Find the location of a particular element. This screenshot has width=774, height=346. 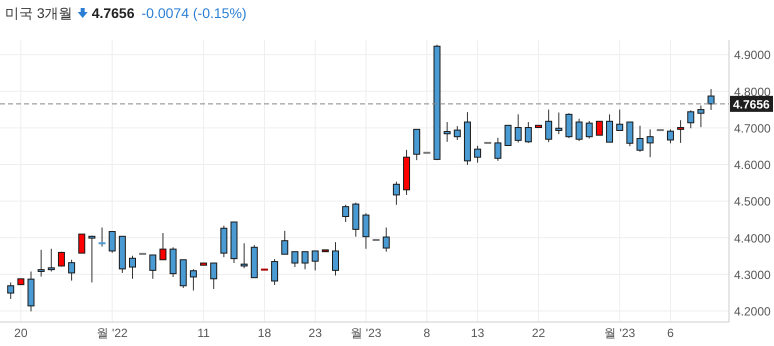

chart-title: 미국 3개월 is located at coordinates (39, 13).